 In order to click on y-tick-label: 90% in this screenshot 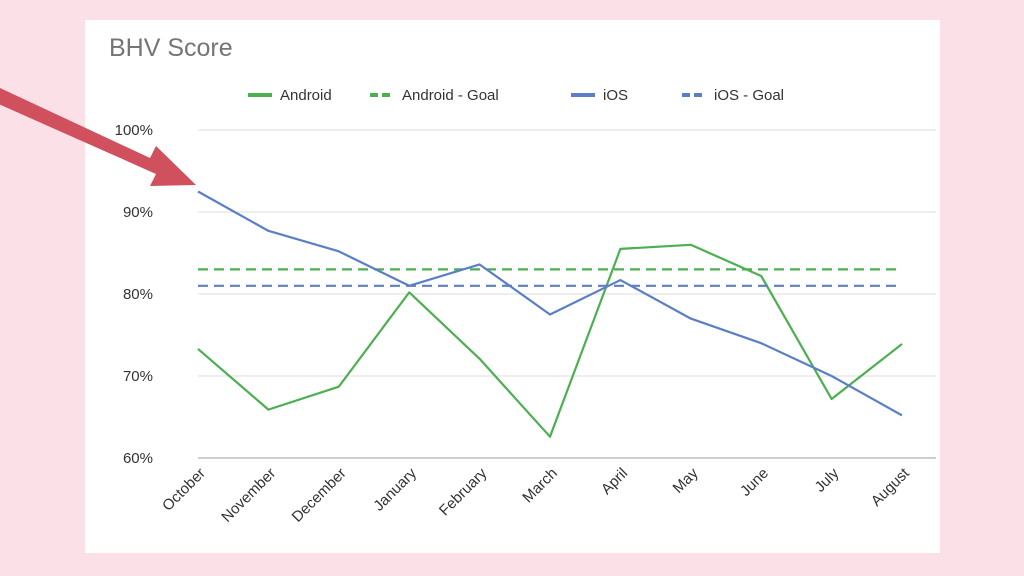, I will do `click(138, 212)`.